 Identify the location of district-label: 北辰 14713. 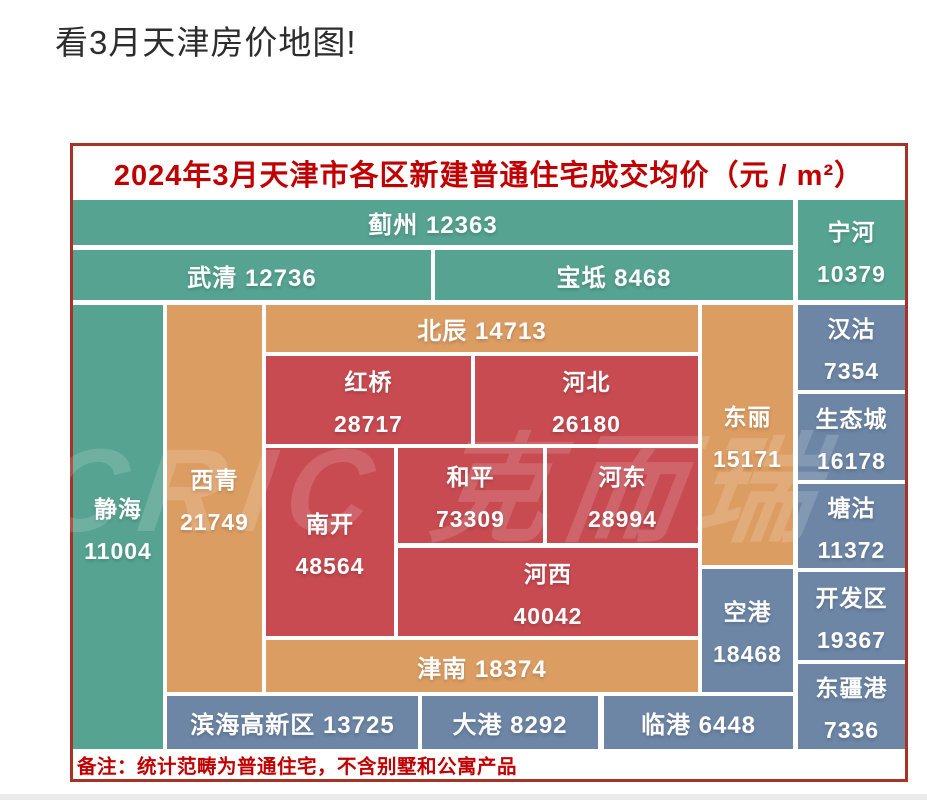
(482, 331).